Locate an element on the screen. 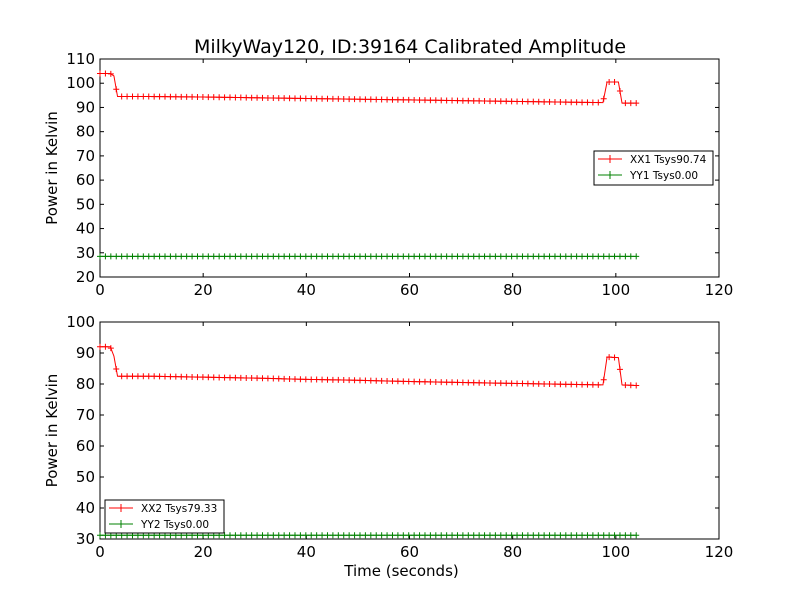  x-tick-label: 40 is located at coordinates (306, 552).